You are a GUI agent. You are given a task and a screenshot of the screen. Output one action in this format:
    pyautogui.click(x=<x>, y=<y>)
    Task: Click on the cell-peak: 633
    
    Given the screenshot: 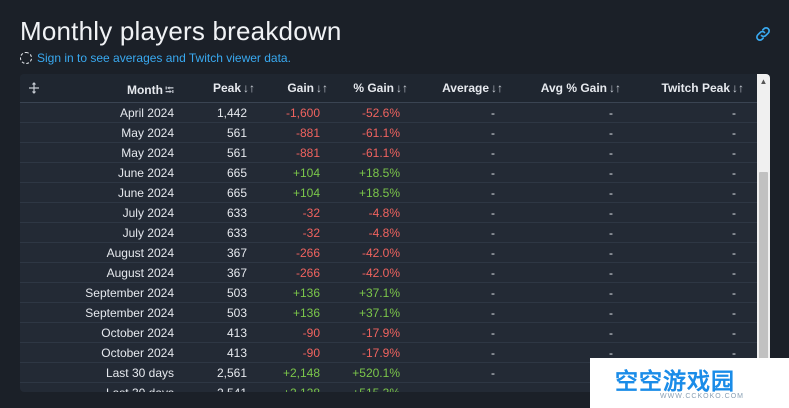 What is the action you would take?
    pyautogui.click(x=236, y=233)
    